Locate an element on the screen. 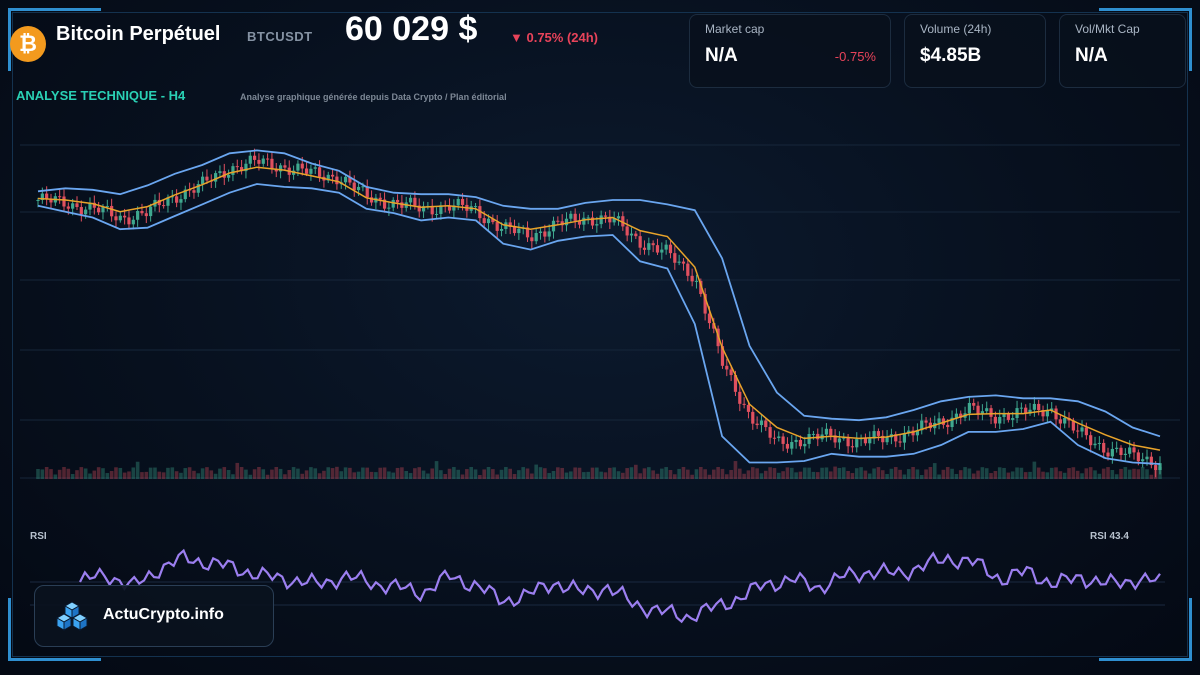 This screenshot has height=675, width=1200. stat-card-vol-mkt-cap: Vol/Mkt Cap N/A is located at coordinates (1122, 51).